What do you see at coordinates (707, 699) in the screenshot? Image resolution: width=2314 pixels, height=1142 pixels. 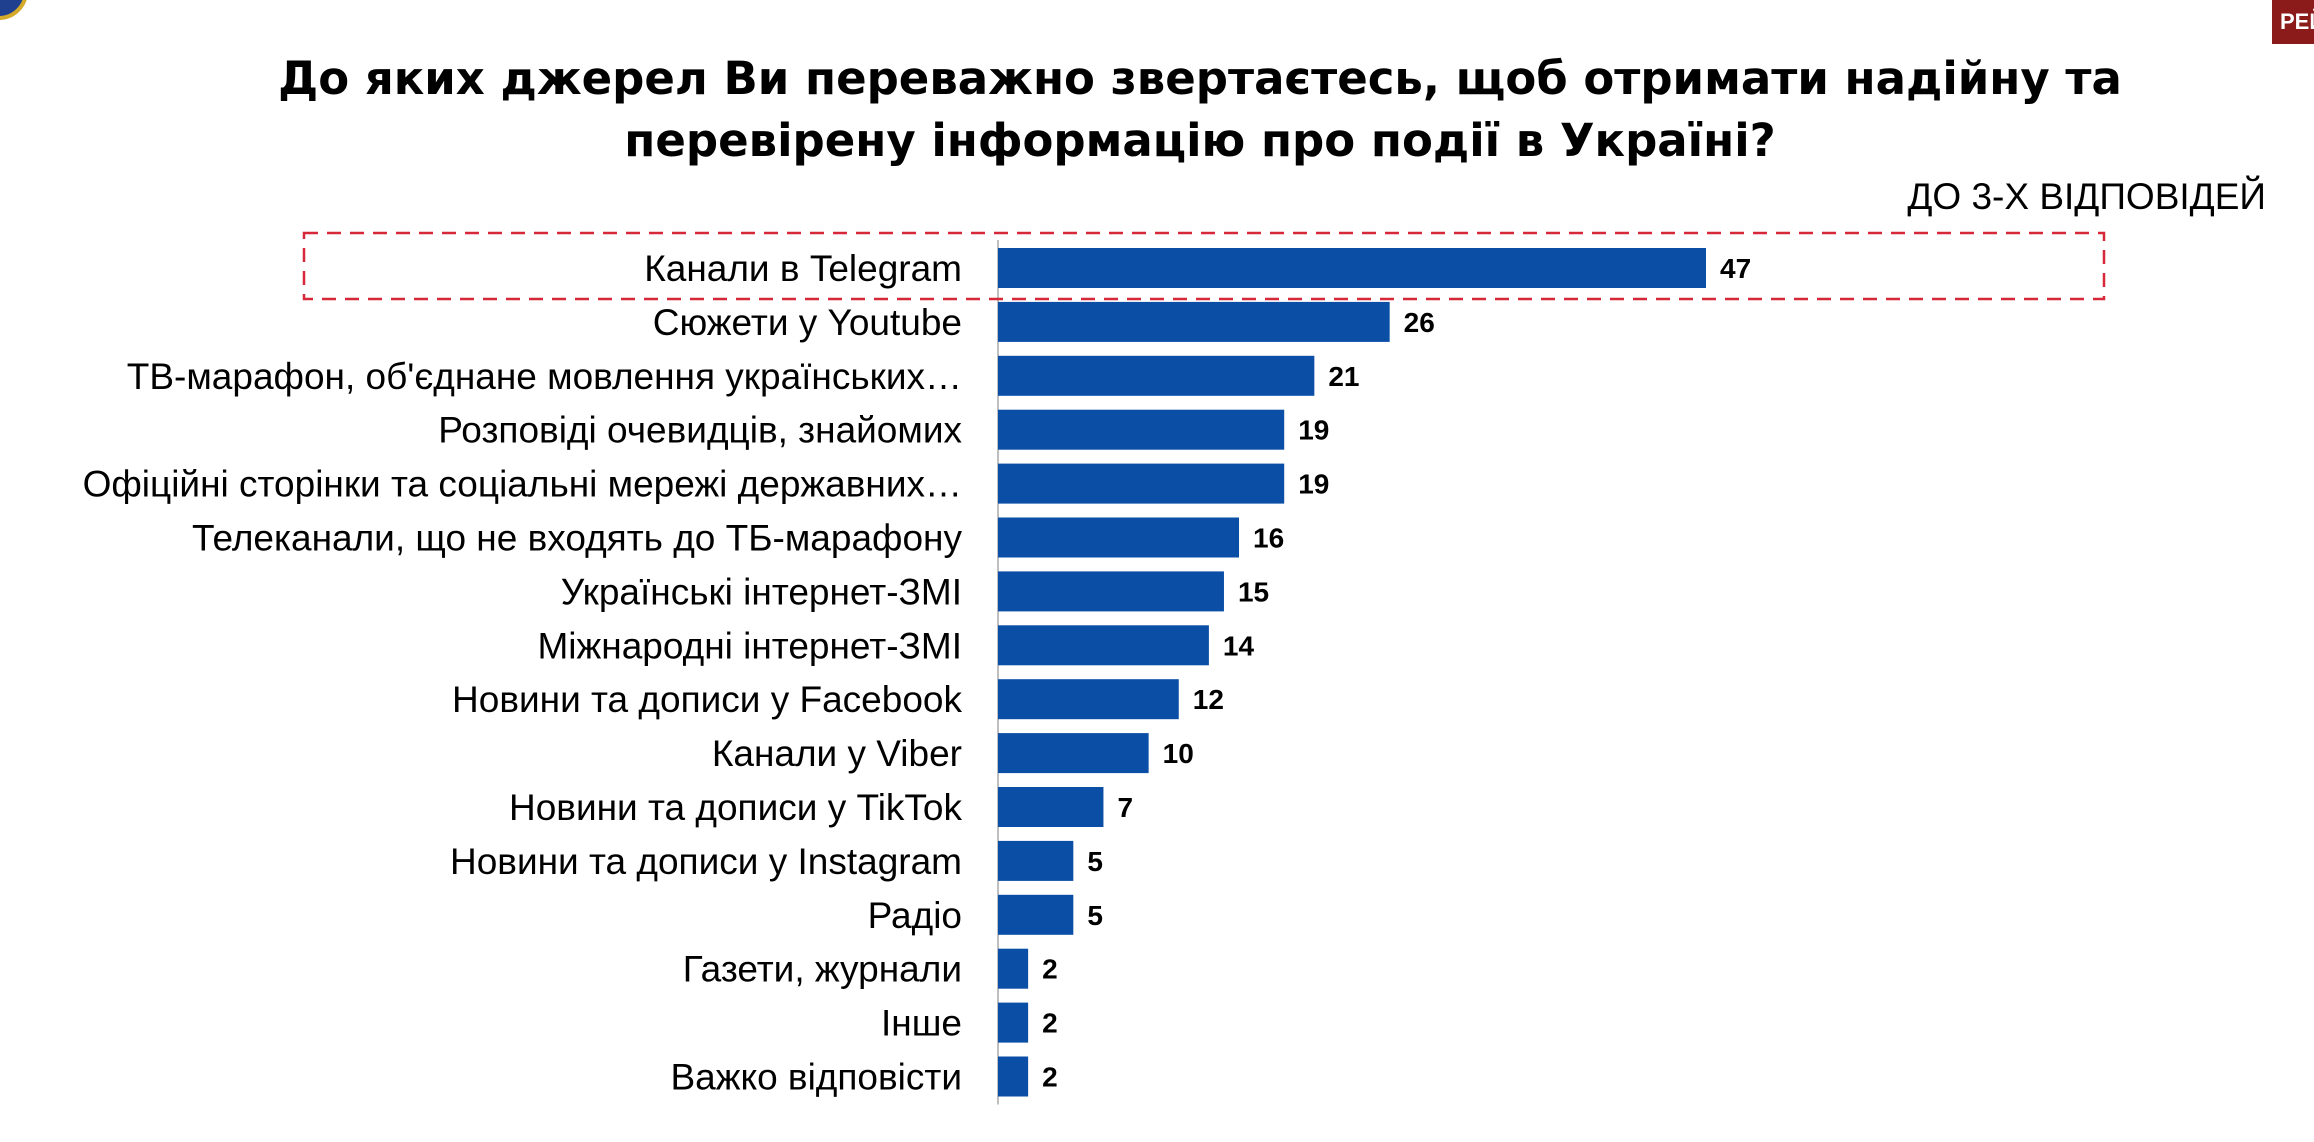 I see `category-label: Новини та дописи у Facebook` at bounding box center [707, 699].